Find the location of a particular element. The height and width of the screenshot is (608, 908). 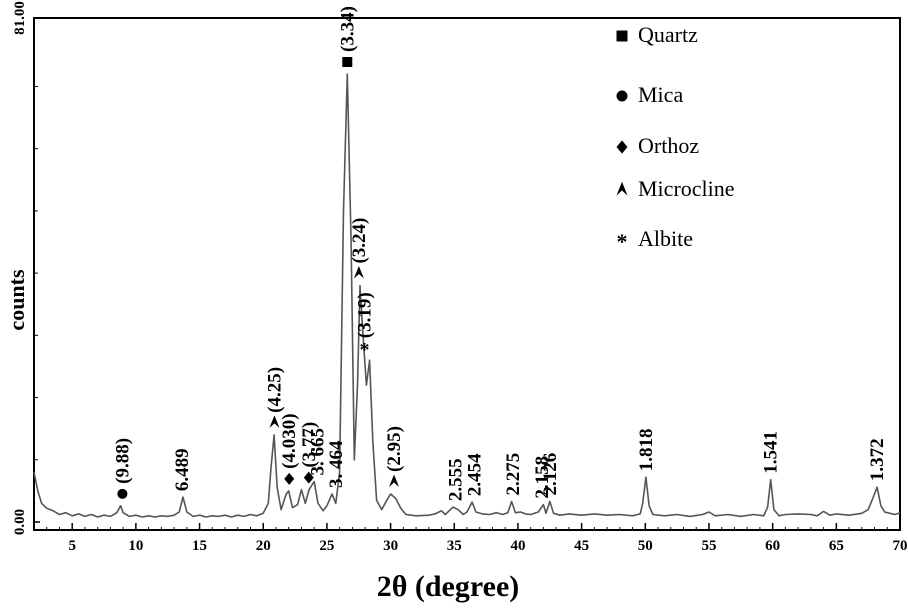

x-tick-label: 10 is located at coordinates (135, 546).